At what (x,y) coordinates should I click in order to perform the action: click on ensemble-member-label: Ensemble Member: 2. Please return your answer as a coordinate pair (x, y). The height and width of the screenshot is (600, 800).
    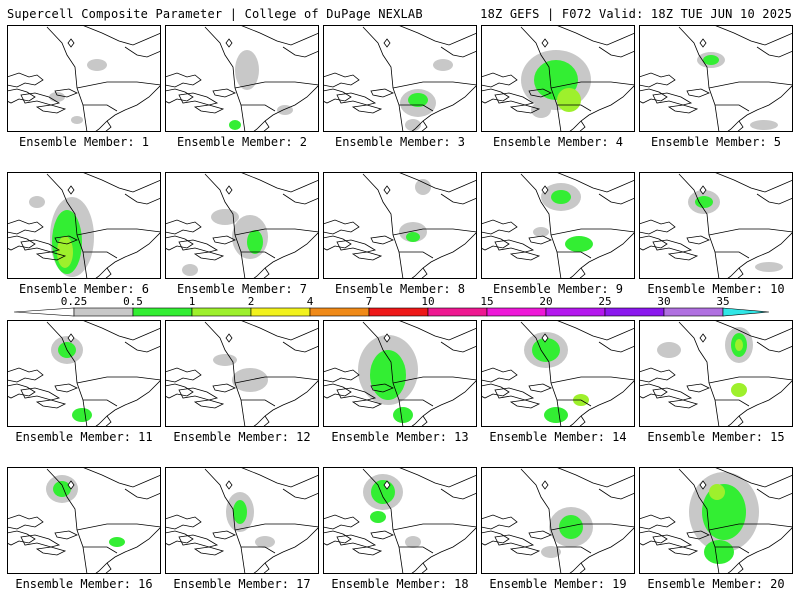
    Looking at the image, I should click on (242, 142).